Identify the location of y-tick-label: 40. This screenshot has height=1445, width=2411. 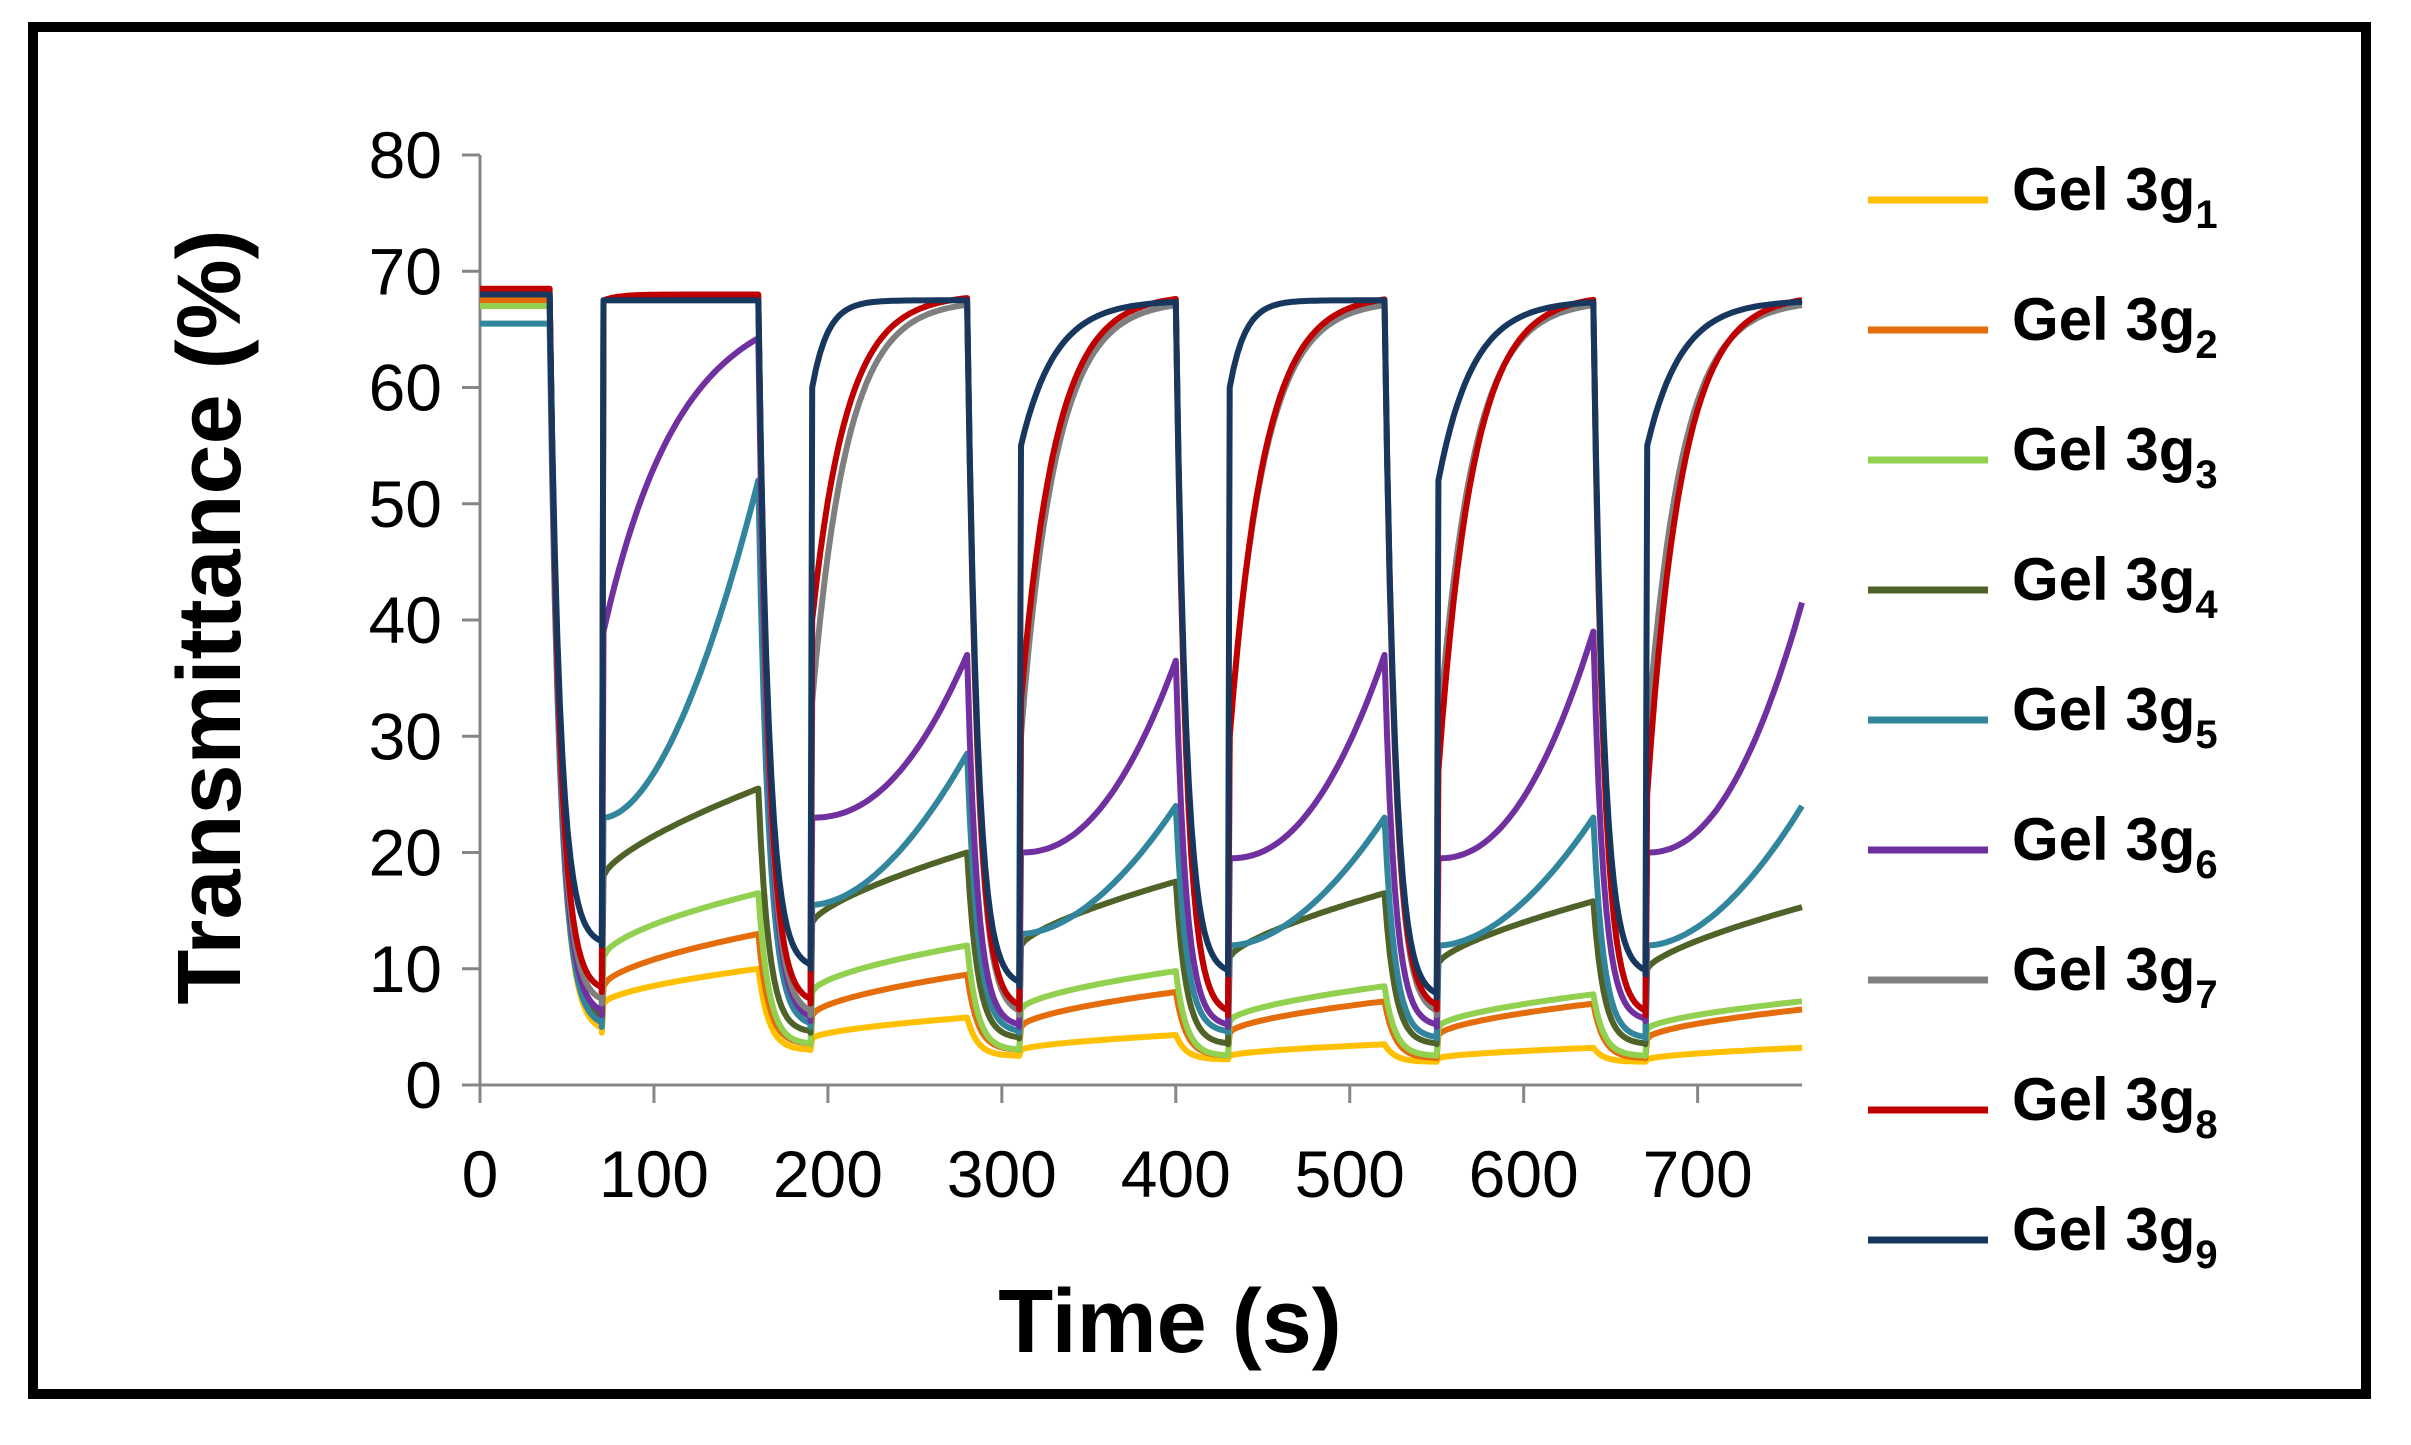
(405, 620).